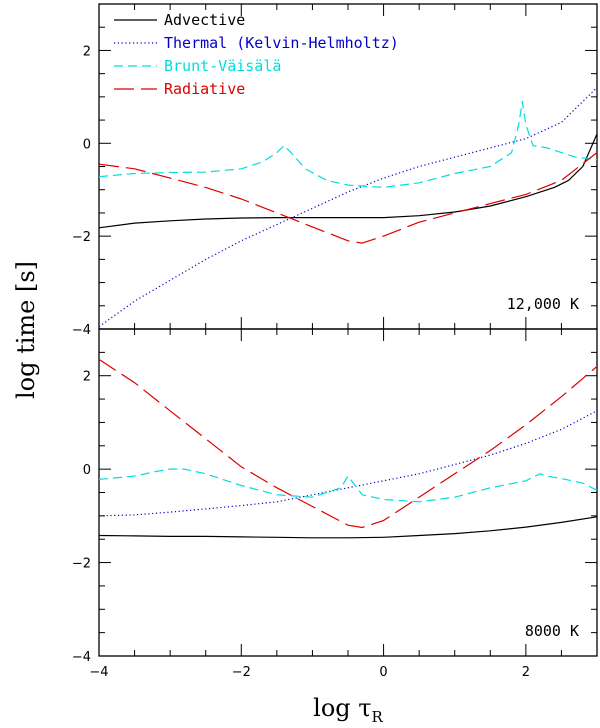  Describe the element at coordinates (552, 631) in the screenshot. I see `panel-annotation: 8000 K` at that location.